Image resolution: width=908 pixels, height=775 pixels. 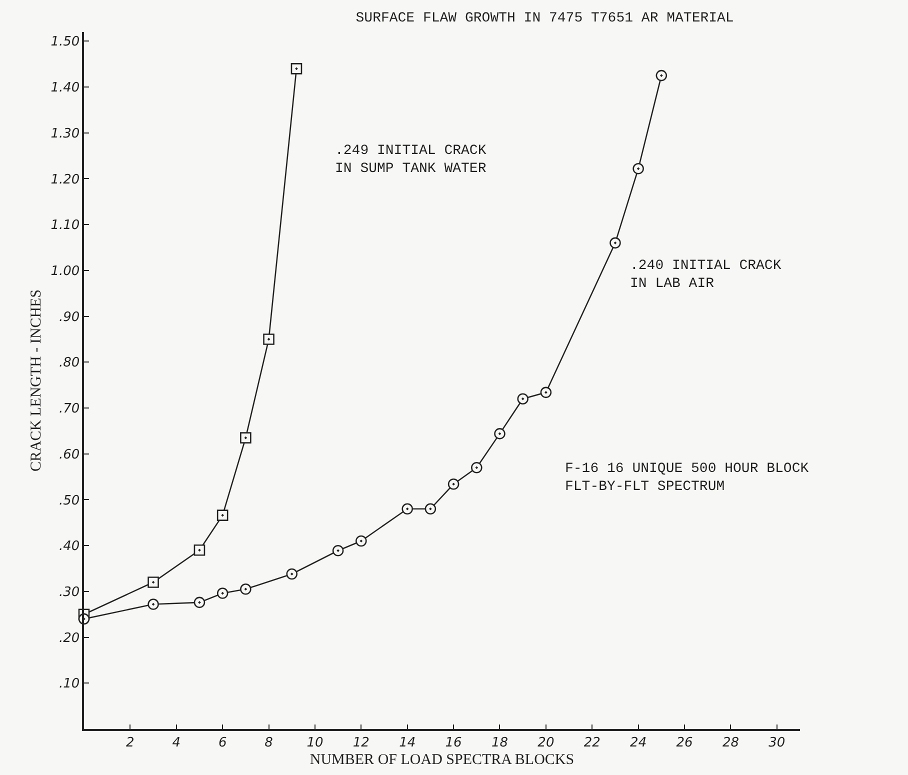 What do you see at coordinates (65, 271) in the screenshot?
I see `y-tick-label: 1.00` at bounding box center [65, 271].